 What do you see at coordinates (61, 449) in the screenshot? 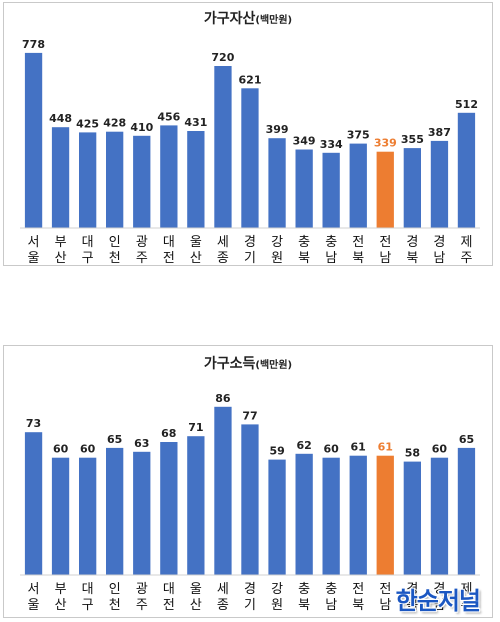
I see `value-label-income-1: 60` at bounding box center [61, 449].